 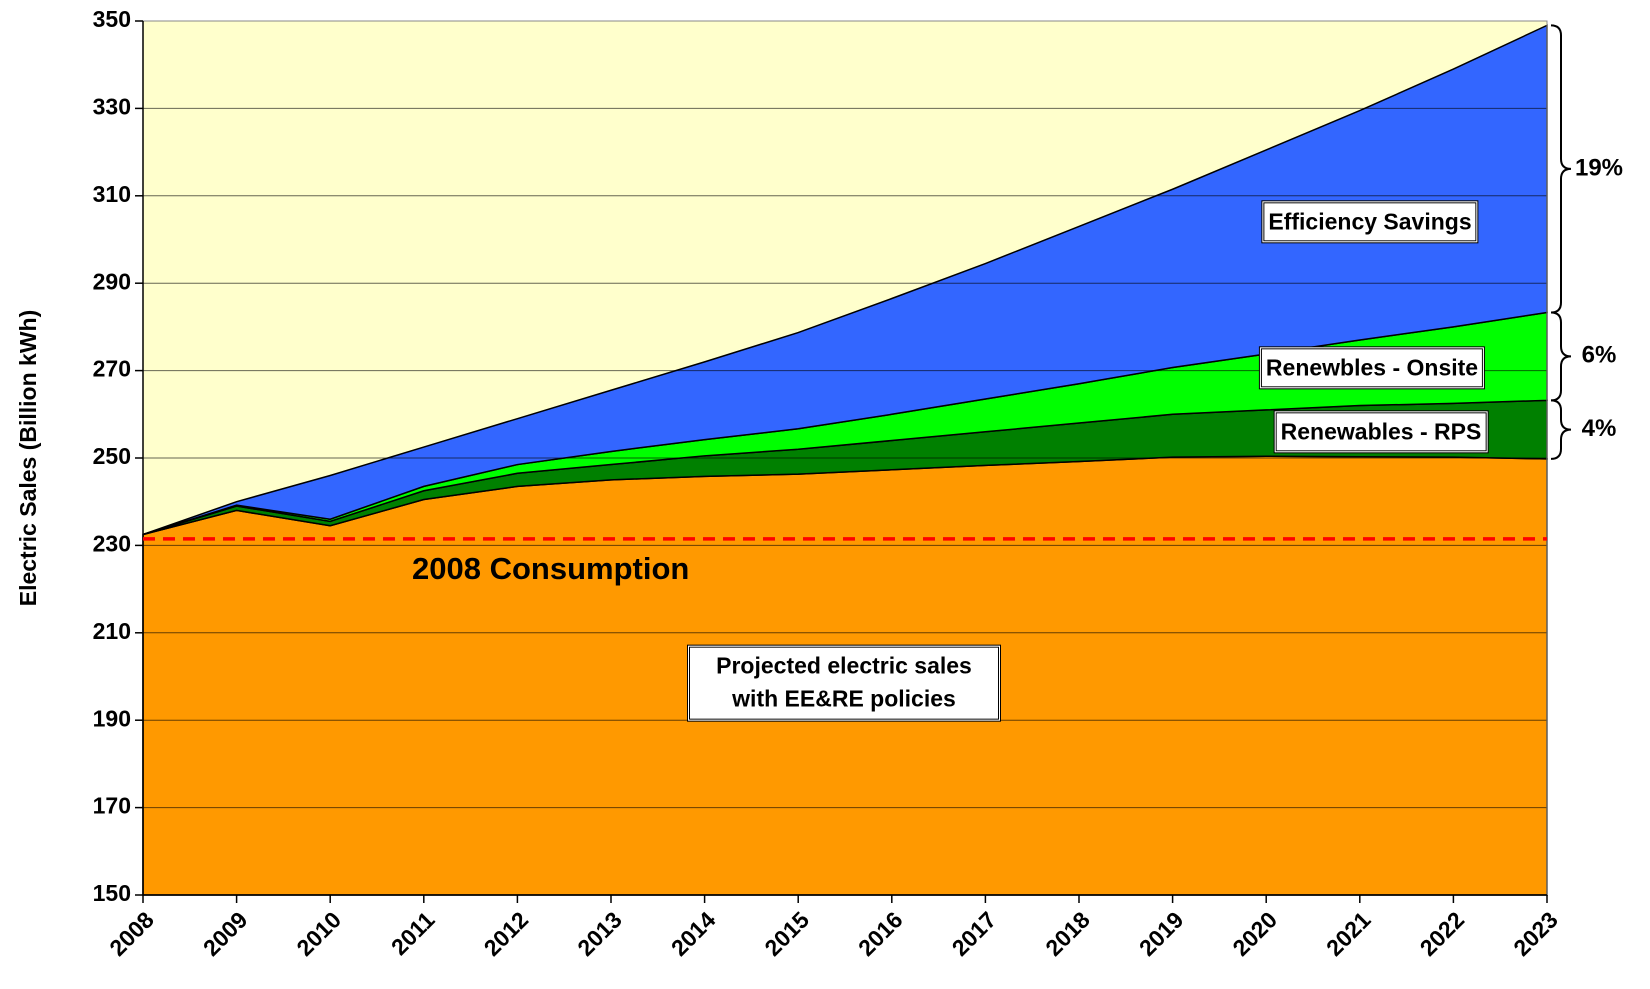 I want to click on y-tick-label: 170, so click(x=112, y=806).